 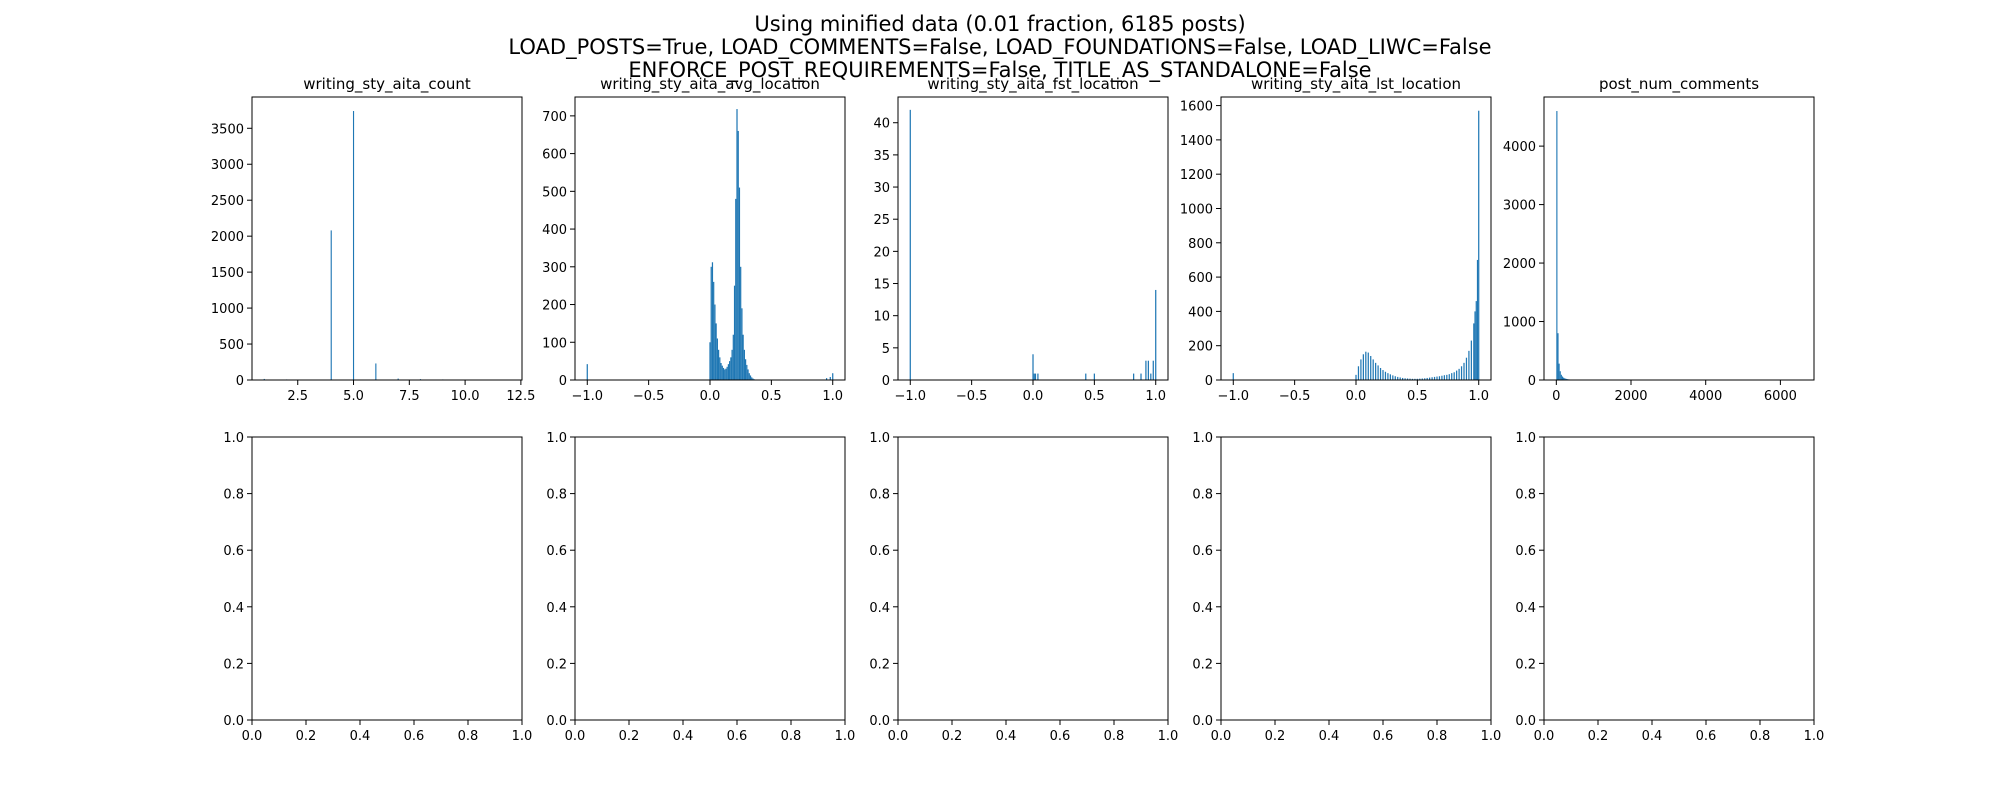 What do you see at coordinates (554, 343) in the screenshot?
I see `y-tick-label: 100` at bounding box center [554, 343].